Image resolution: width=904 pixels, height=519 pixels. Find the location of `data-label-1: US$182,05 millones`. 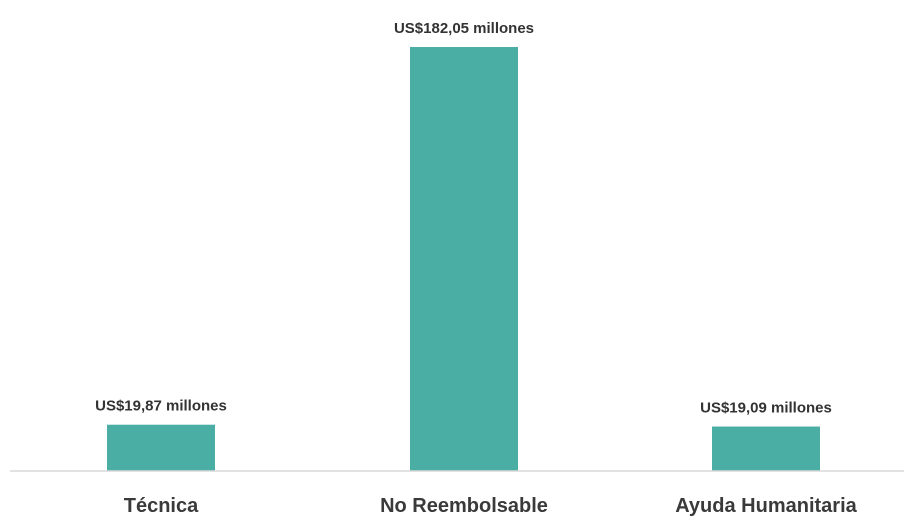

data-label-1: US$182,05 millones is located at coordinates (464, 28).